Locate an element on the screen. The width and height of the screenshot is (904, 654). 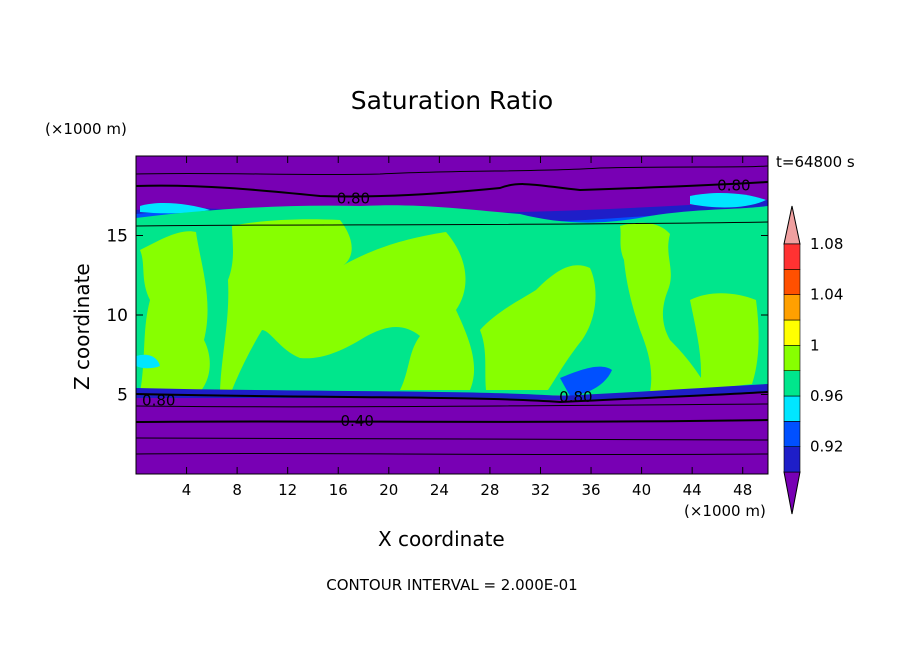
x-tick-label: 32 is located at coordinates (540, 490).